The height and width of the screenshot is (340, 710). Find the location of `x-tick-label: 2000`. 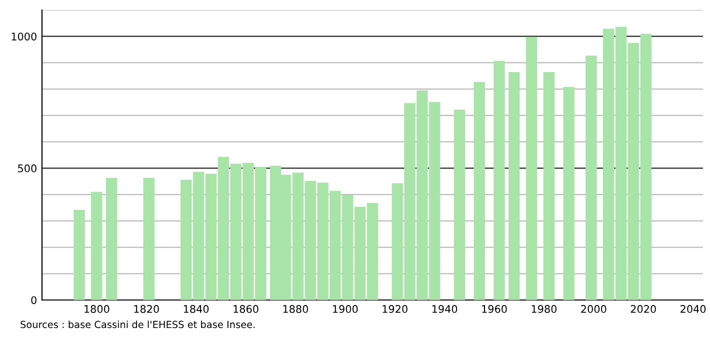

x-tick-label: 2000 is located at coordinates (593, 309).